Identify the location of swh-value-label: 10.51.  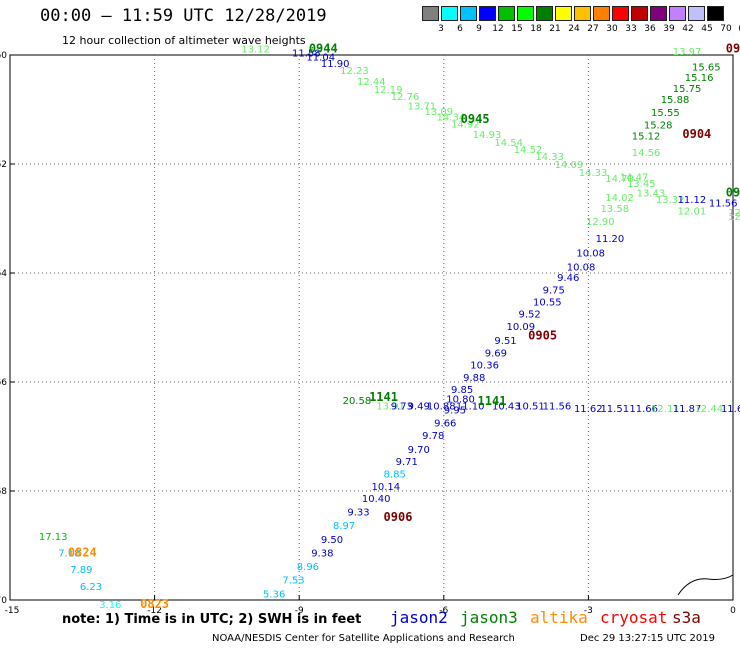
(530, 406).